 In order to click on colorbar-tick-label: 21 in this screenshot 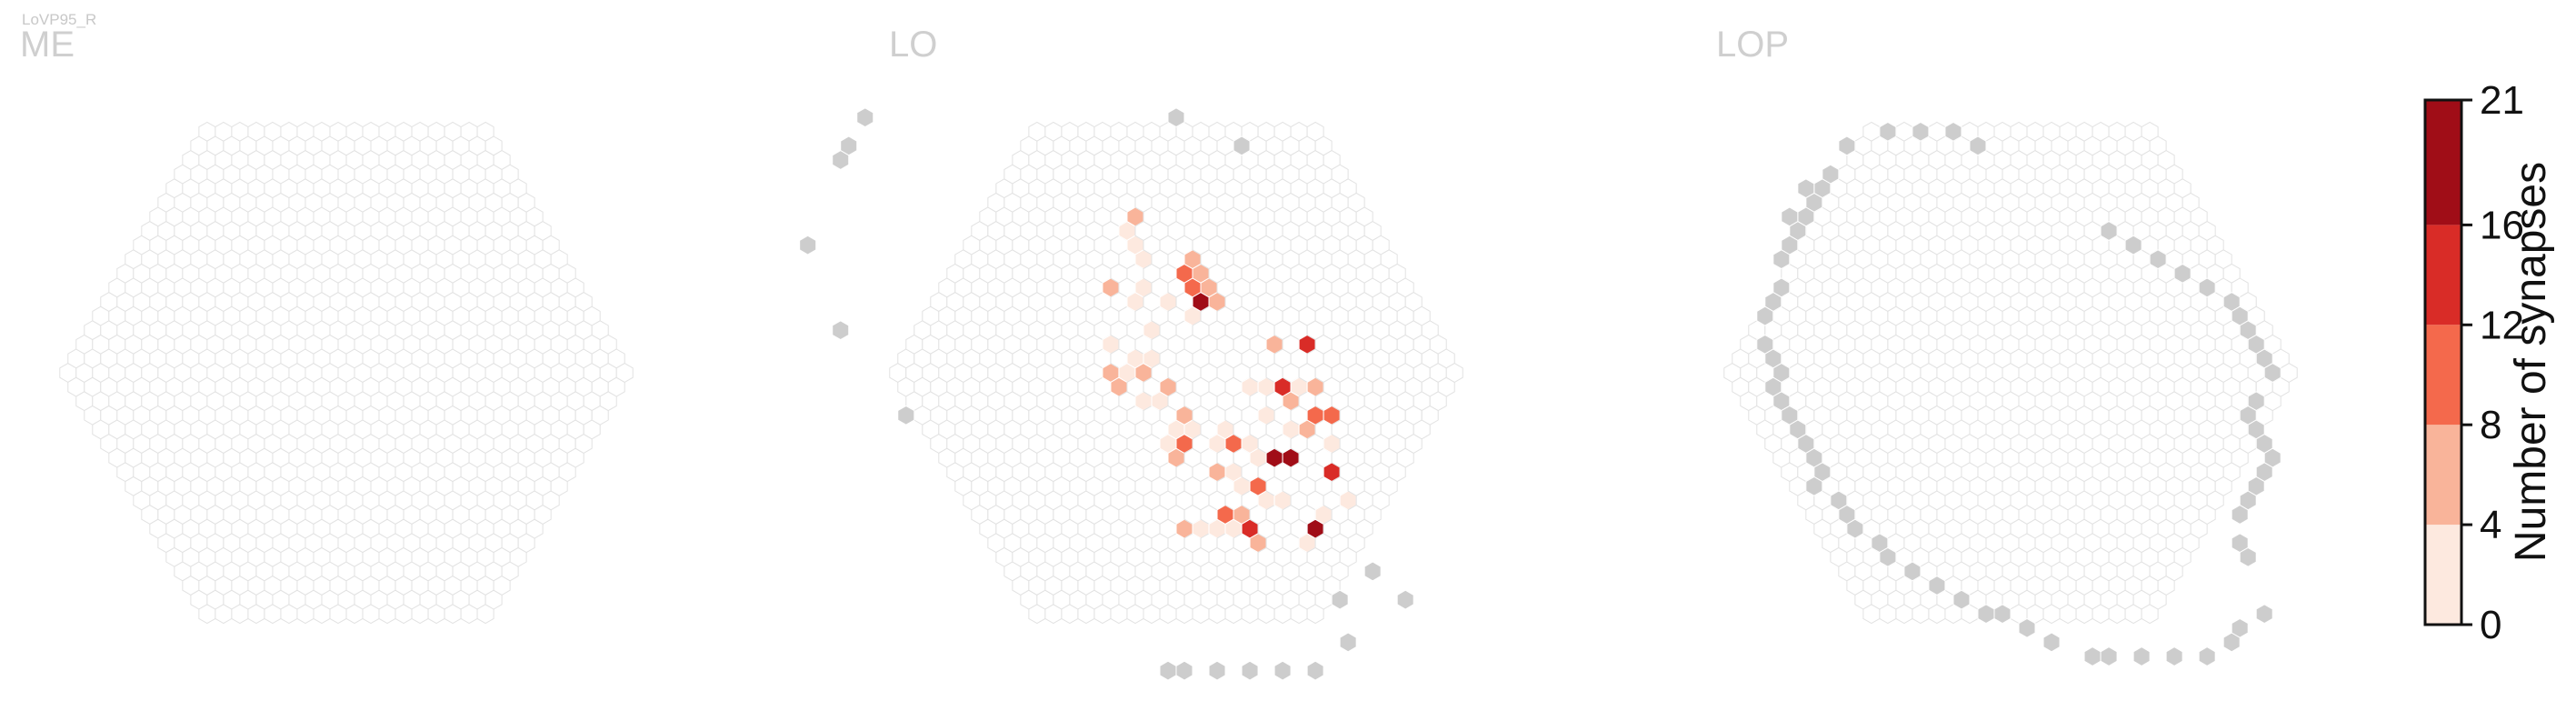, I will do `click(2502, 100)`.